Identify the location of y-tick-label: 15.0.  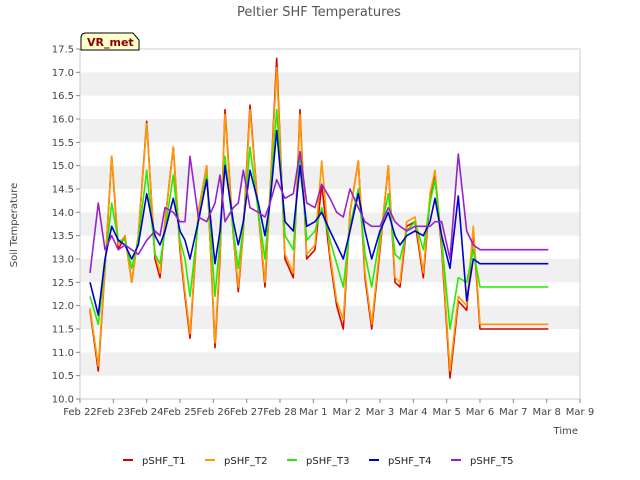
(63, 166).